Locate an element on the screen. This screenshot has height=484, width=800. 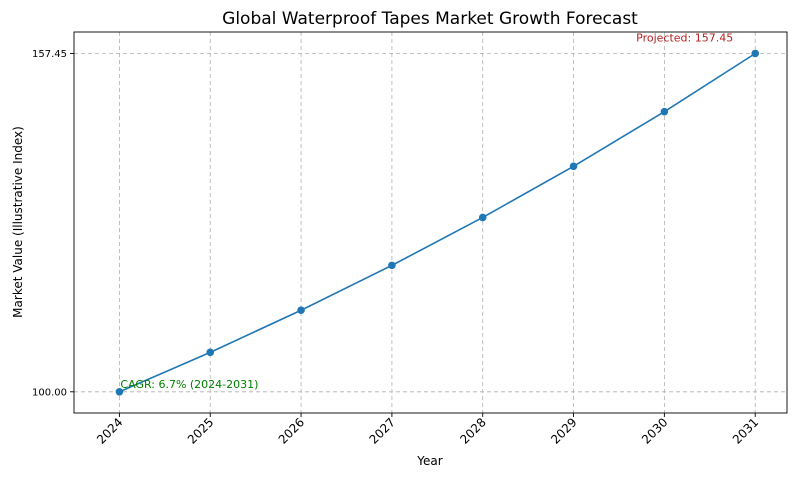
x-tick-label: 2025 is located at coordinates (200, 430).